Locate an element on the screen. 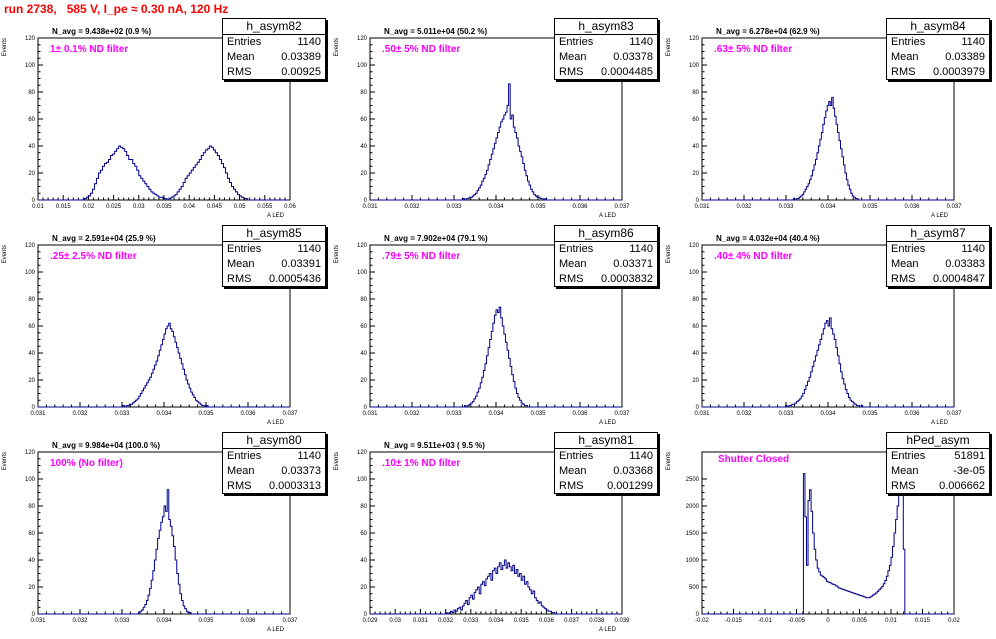 The width and height of the screenshot is (996, 639). stats-row-rms: RMS 0.006662 is located at coordinates (938, 486).